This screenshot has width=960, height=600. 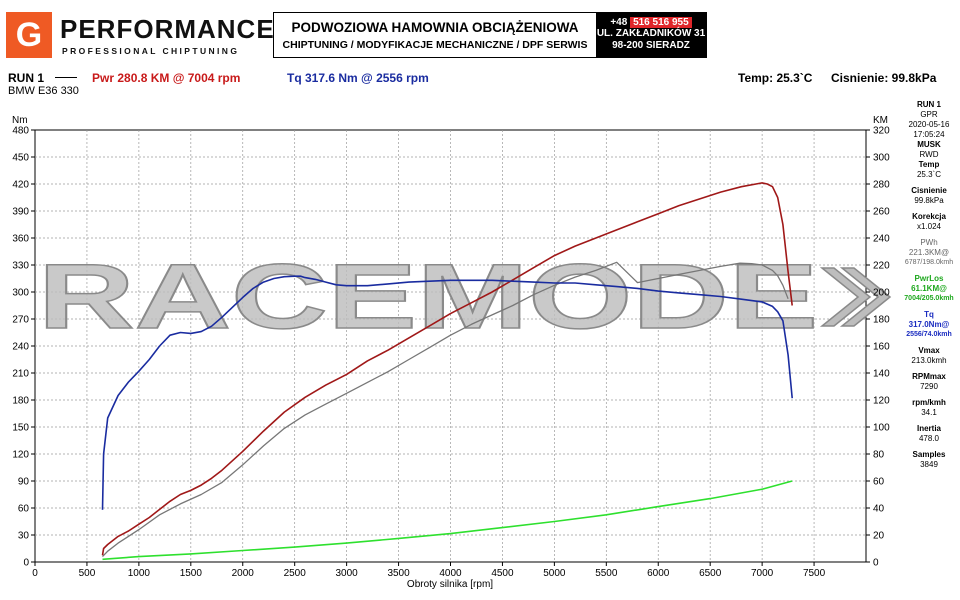 What do you see at coordinates (24, 536) in the screenshot?
I see `y-left-tick-label: 30` at bounding box center [24, 536].